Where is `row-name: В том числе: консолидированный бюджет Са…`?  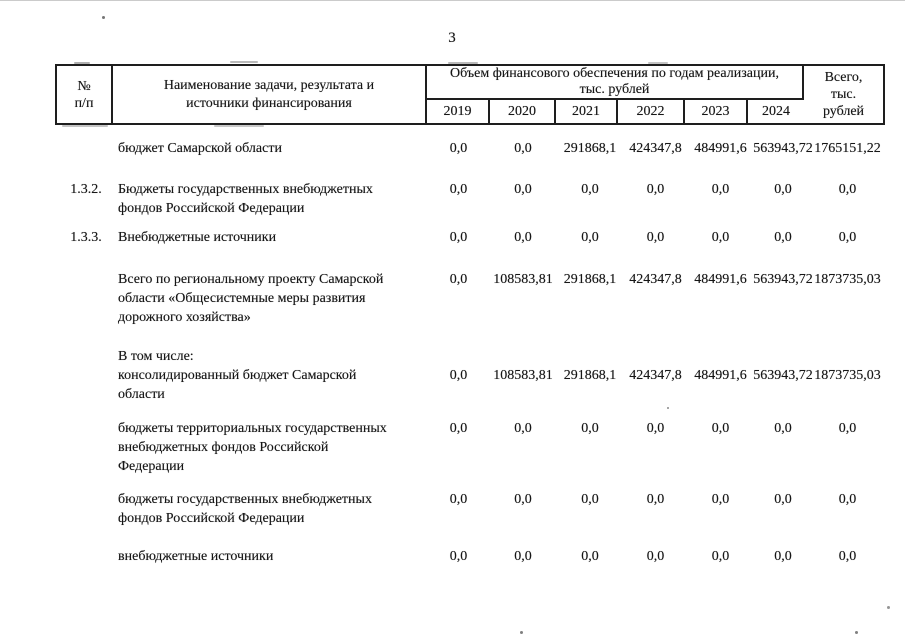
row-name: В том числе: консолидированный бюджет Са… is located at coordinates (237, 375).